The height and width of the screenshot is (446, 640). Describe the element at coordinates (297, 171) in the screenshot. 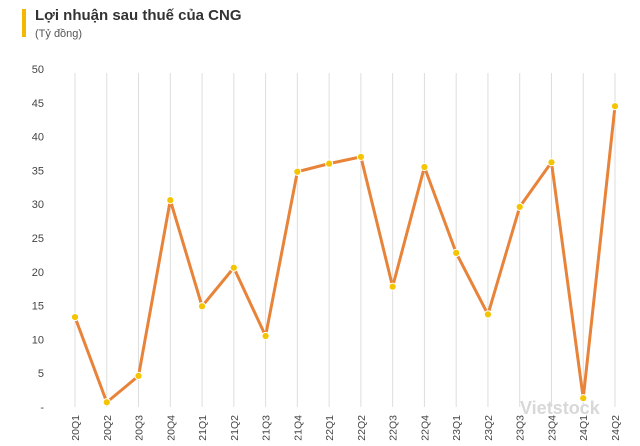

I see `data-point-21Q4` at that location.